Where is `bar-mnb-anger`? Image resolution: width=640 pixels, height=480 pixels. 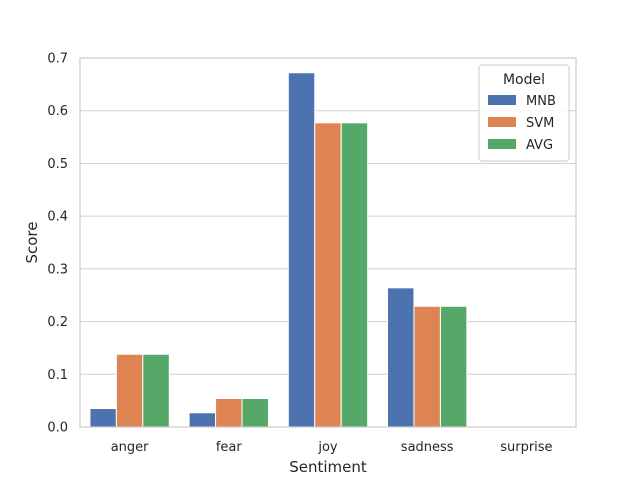 bar-mnb-anger is located at coordinates (103, 418).